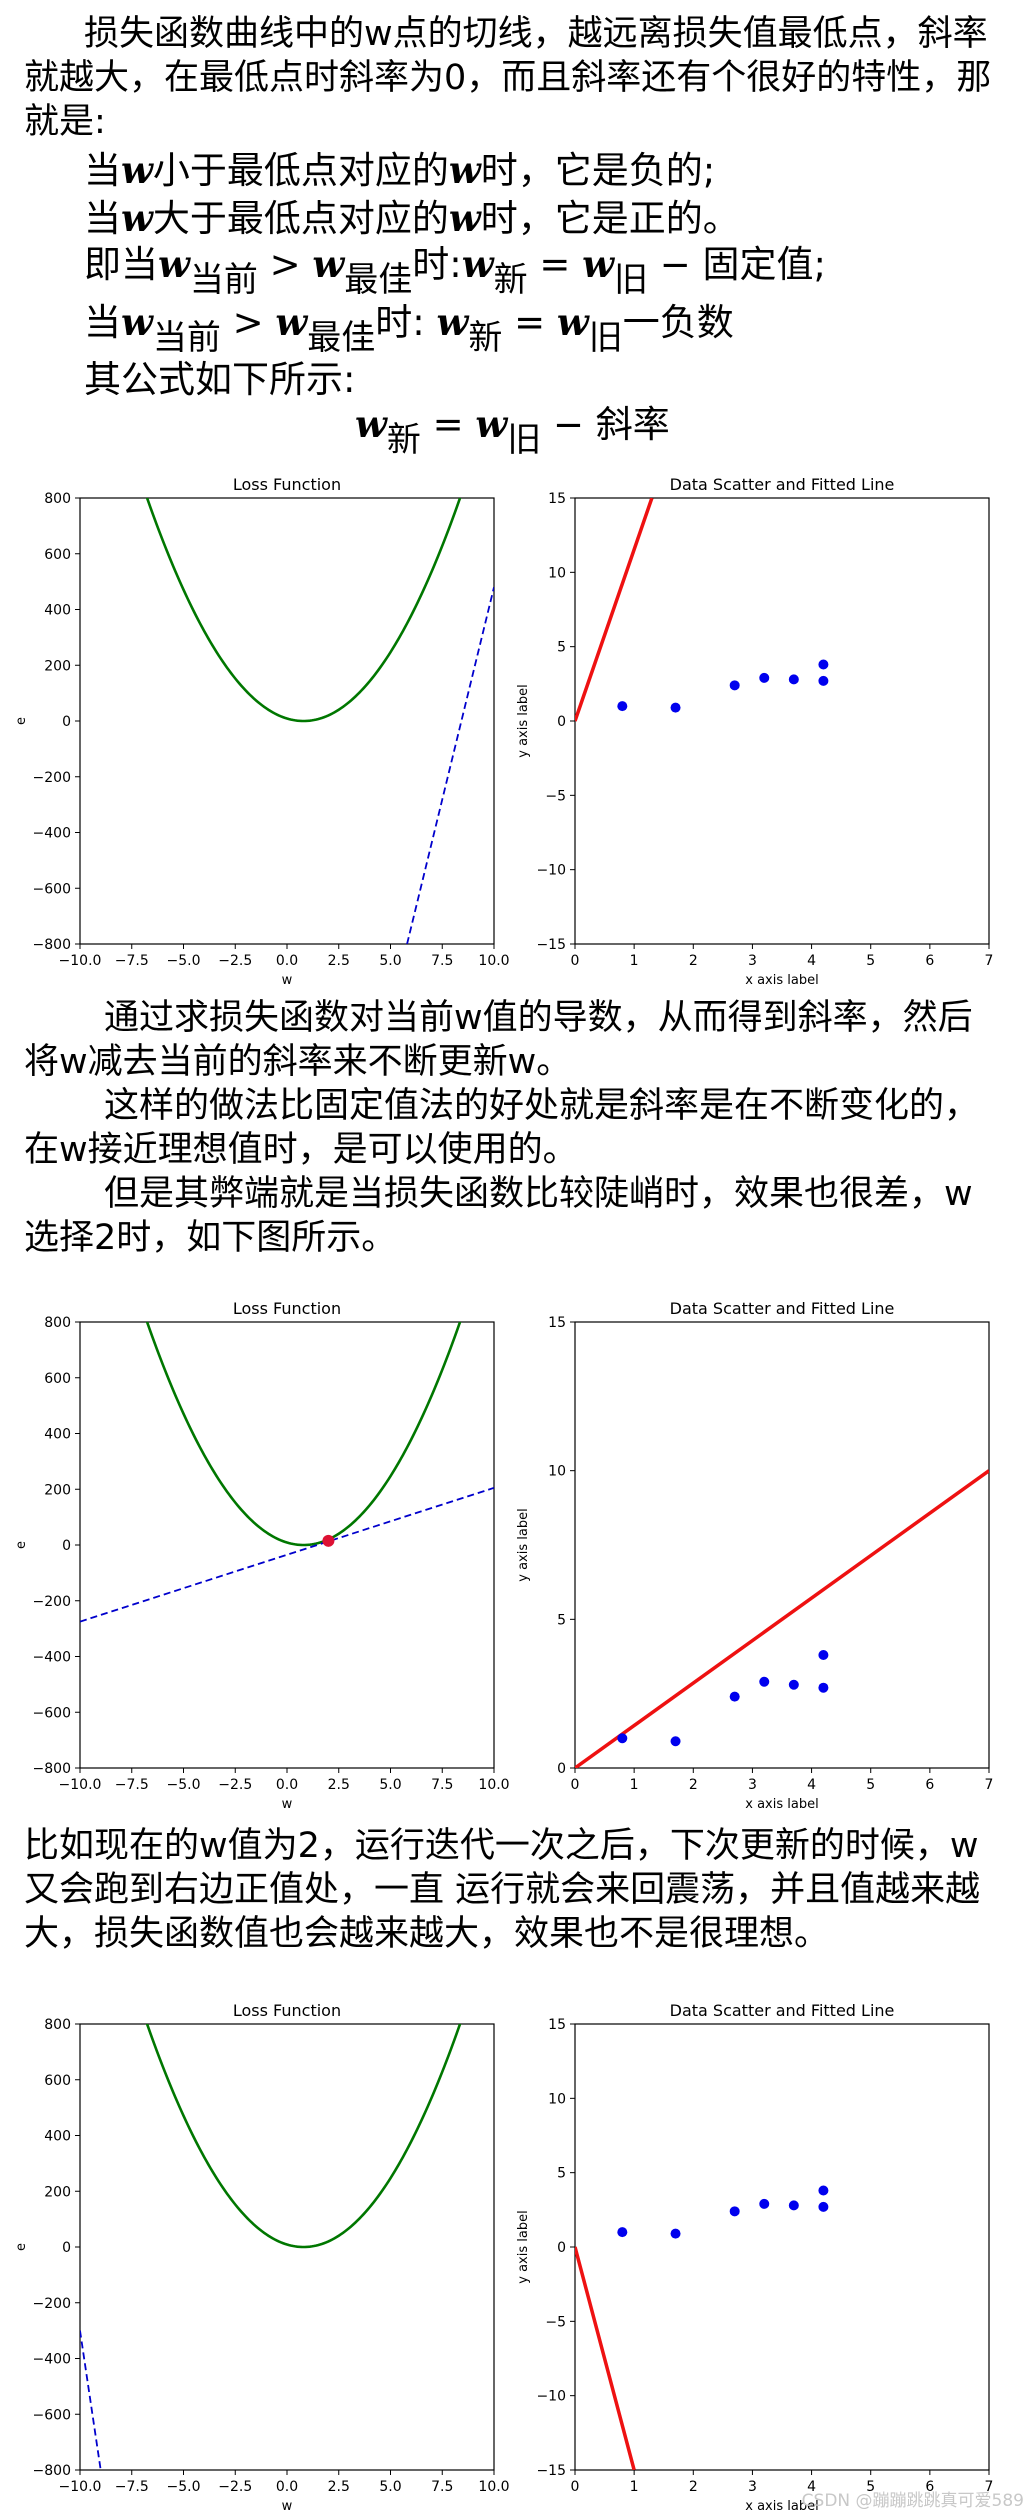 The height and width of the screenshot is (2517, 1030). I want to click on x-tick-label: 0, so click(575, 961).